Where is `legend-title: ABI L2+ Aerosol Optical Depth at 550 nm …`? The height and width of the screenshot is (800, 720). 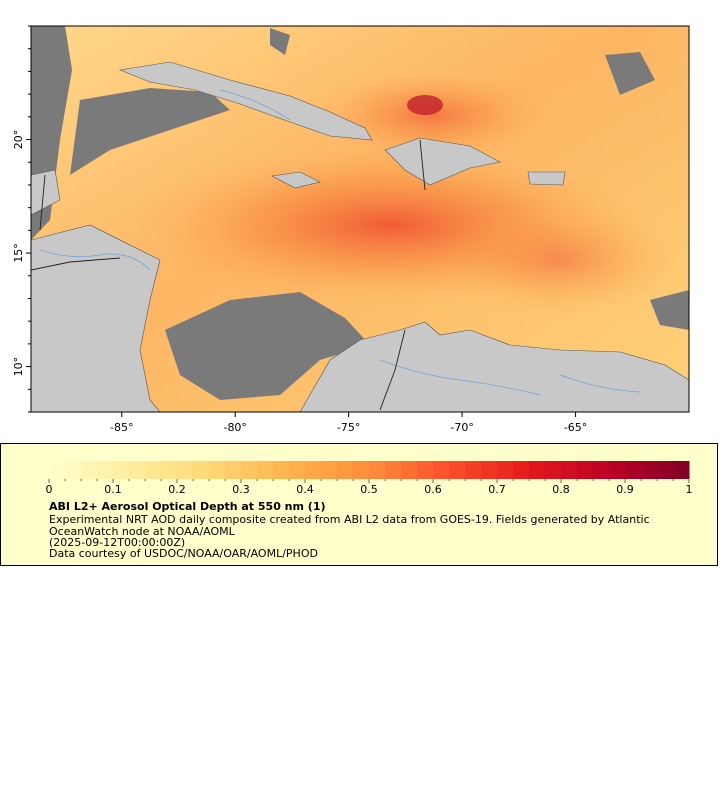
legend-title: ABI L2+ Aerosol Optical Depth at 550 nm … is located at coordinates (187, 506).